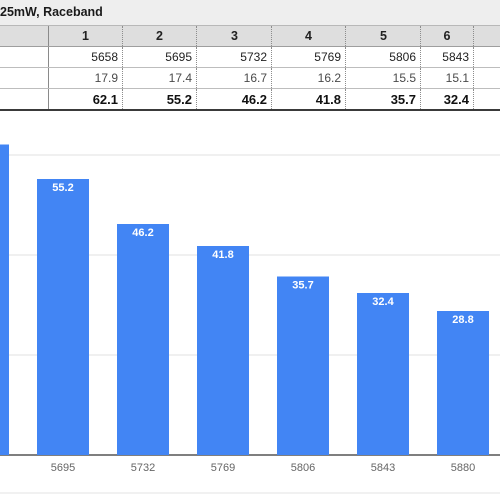 This screenshot has height=500, width=500. What do you see at coordinates (160, 78) in the screenshot?
I see `difference-cell: 17.4` at bounding box center [160, 78].